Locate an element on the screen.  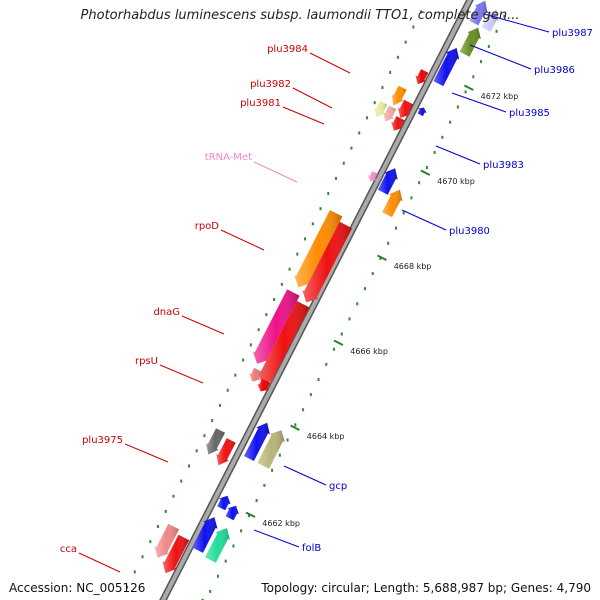
gene-label-tRNA-Met: tRNA-Met is located at coordinates (228, 157).